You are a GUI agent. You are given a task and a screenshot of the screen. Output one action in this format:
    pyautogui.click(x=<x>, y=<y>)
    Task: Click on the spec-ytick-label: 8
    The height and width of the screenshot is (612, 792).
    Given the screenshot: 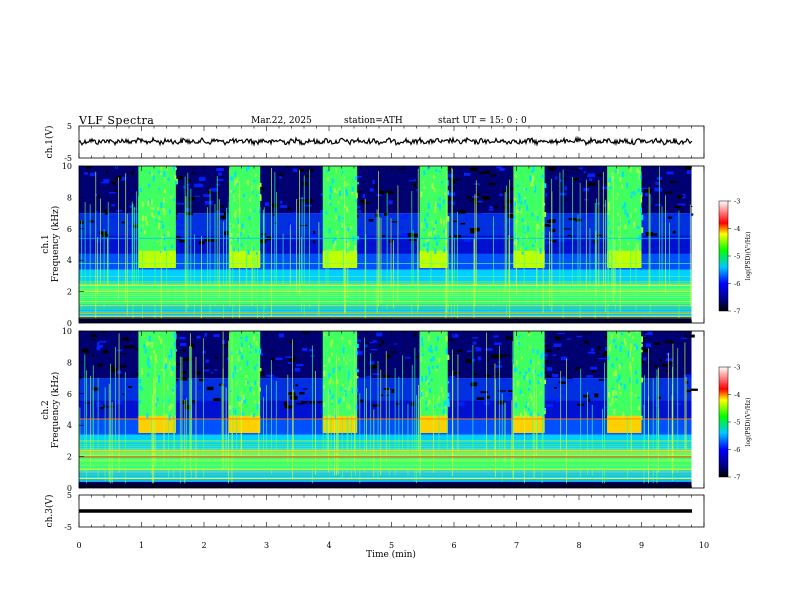 What is the action you would take?
    pyautogui.click(x=69, y=197)
    